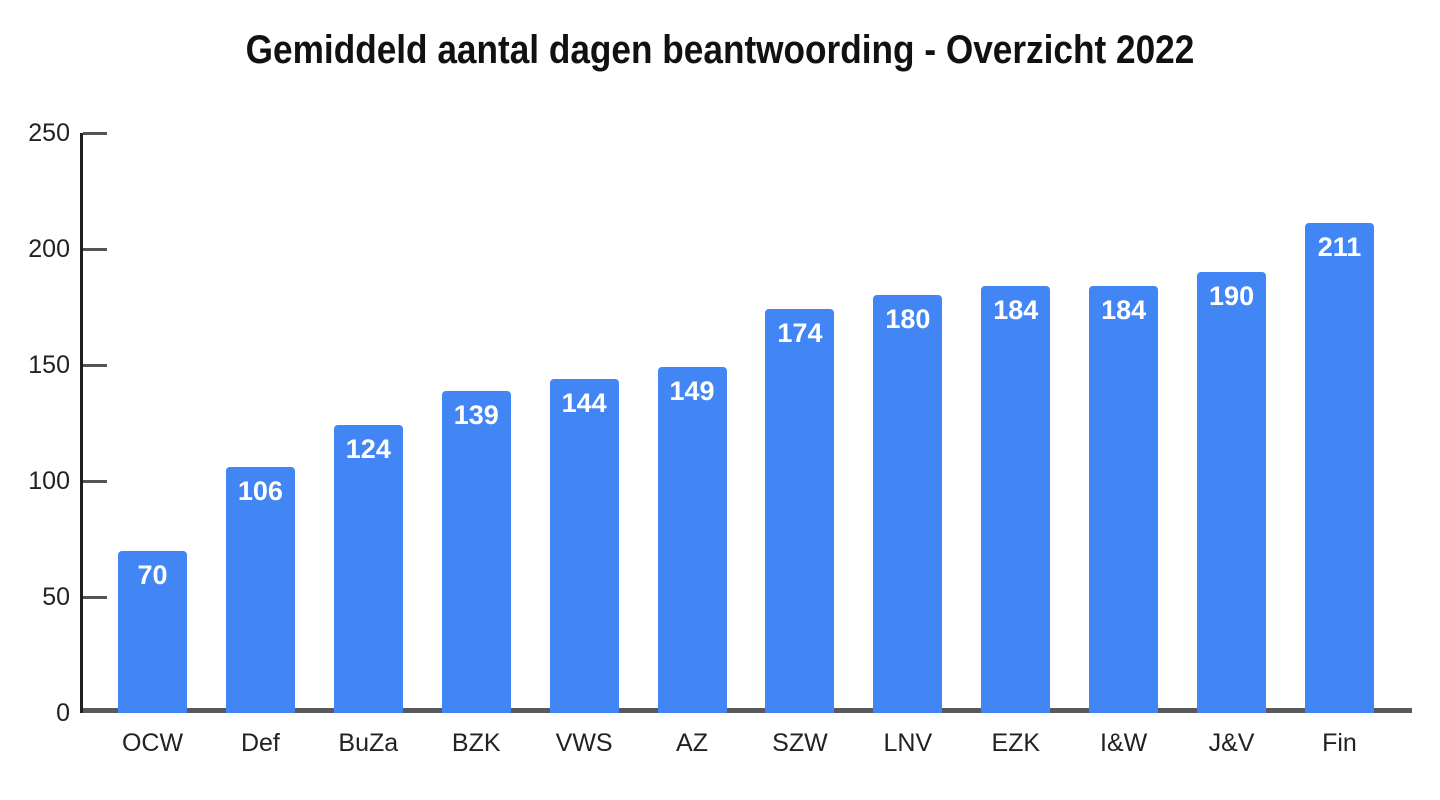 Image resolution: width=1440 pixels, height=800 pixels. I want to click on x-category-label-iw: I&W, so click(1123, 743).